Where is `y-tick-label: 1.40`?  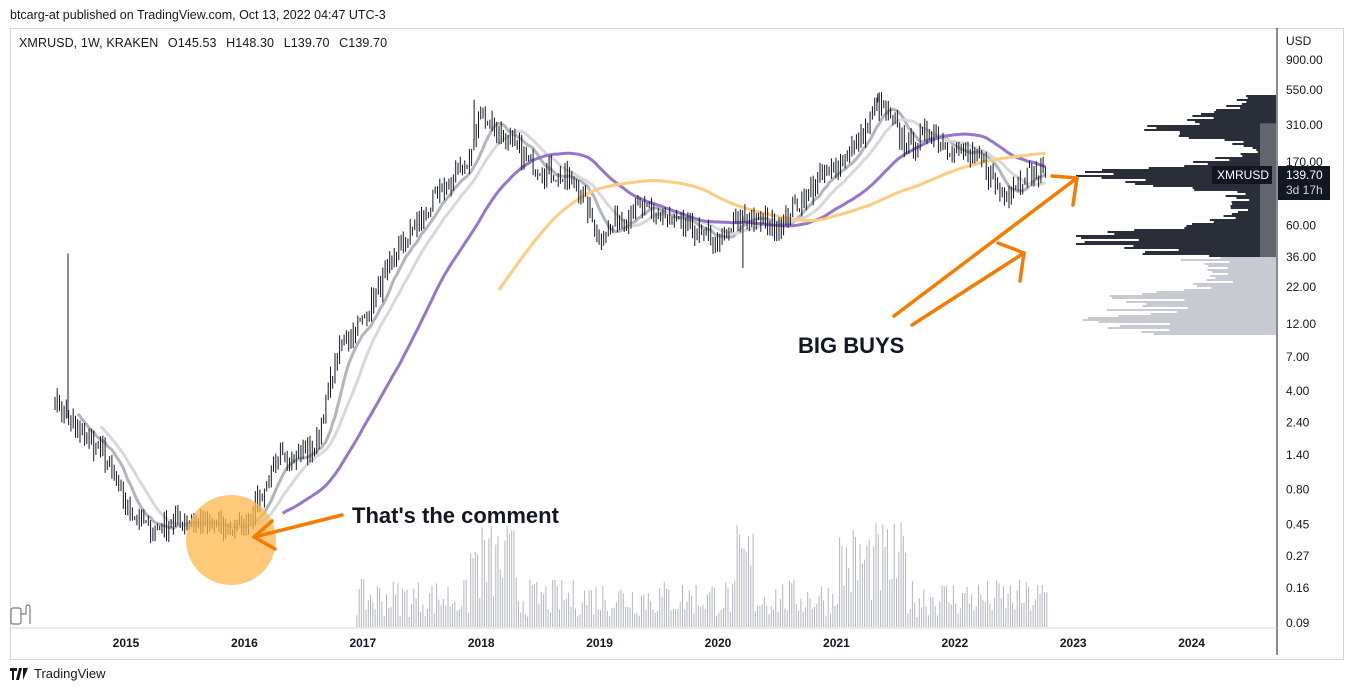 y-tick-label: 1.40 is located at coordinates (1298, 455).